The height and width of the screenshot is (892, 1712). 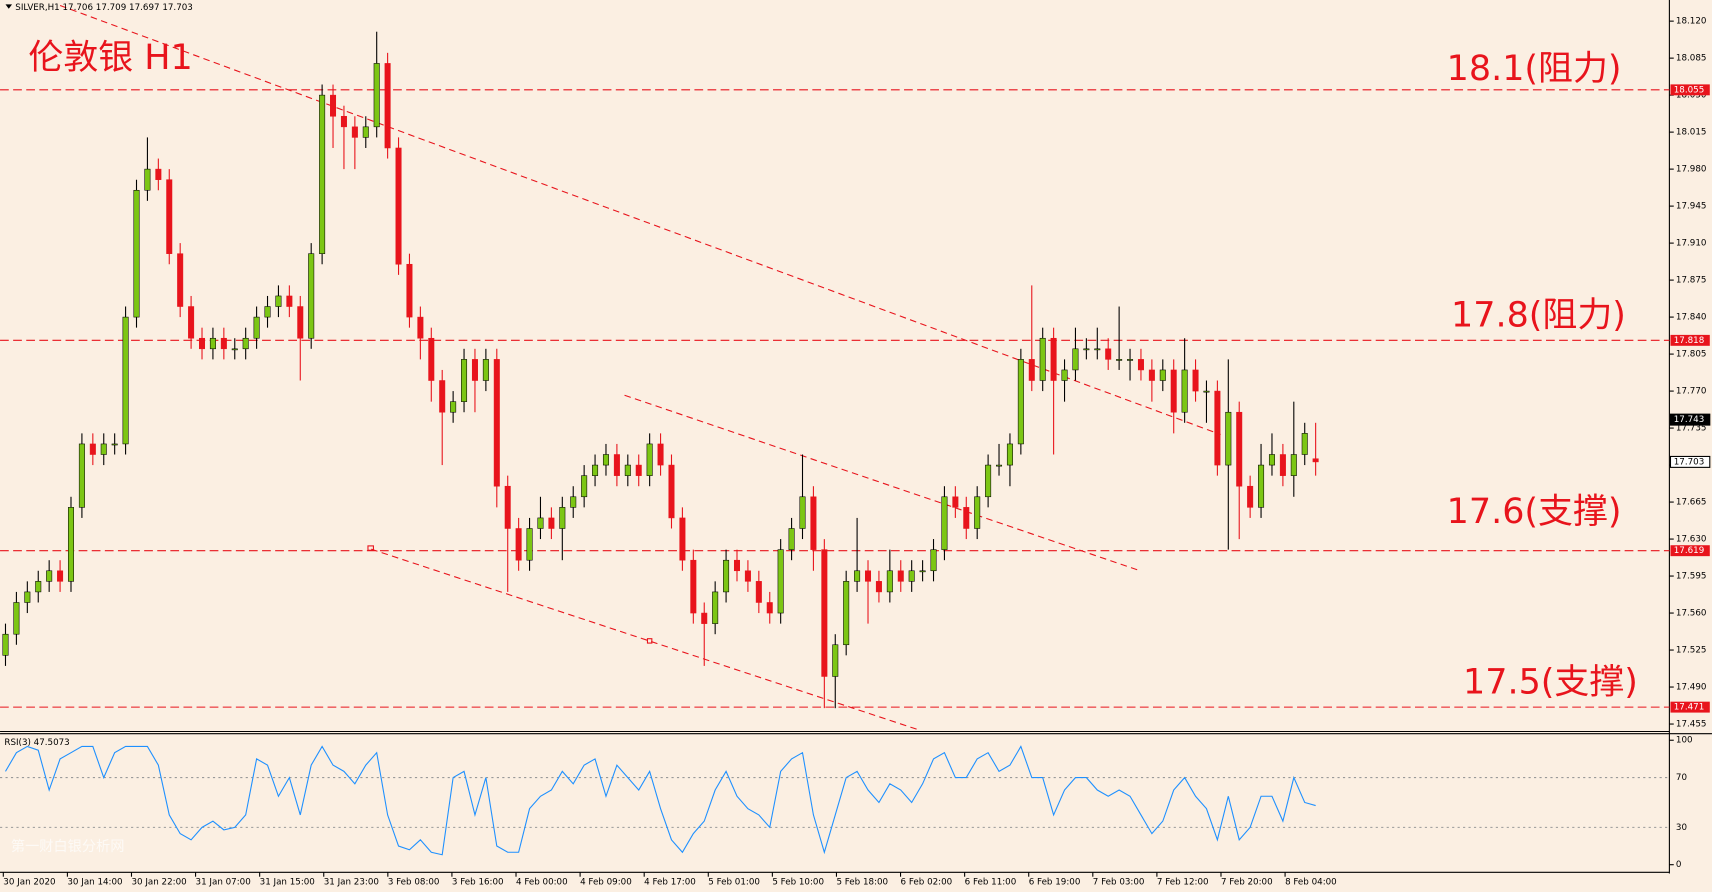 What do you see at coordinates (1550, 682) in the screenshot?
I see `annotation: 17.5(支撑)` at bounding box center [1550, 682].